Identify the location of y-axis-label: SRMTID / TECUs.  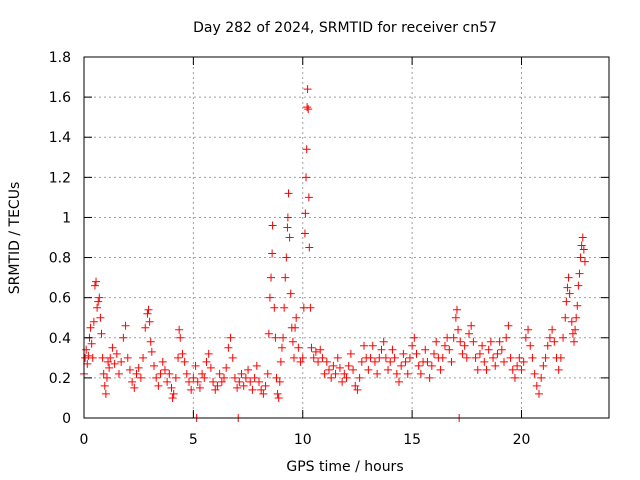
(15, 238).